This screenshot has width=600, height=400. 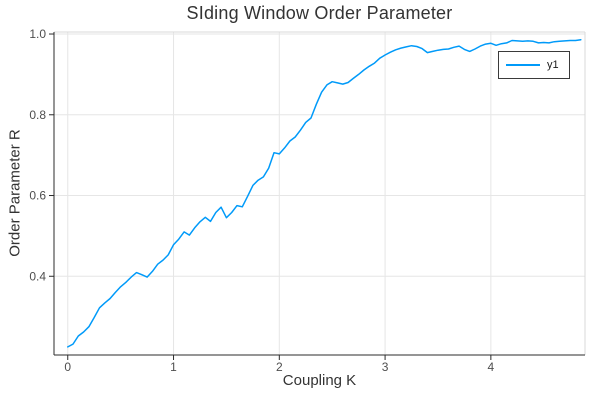 I want to click on x-tick-label: 1, so click(x=173, y=367).